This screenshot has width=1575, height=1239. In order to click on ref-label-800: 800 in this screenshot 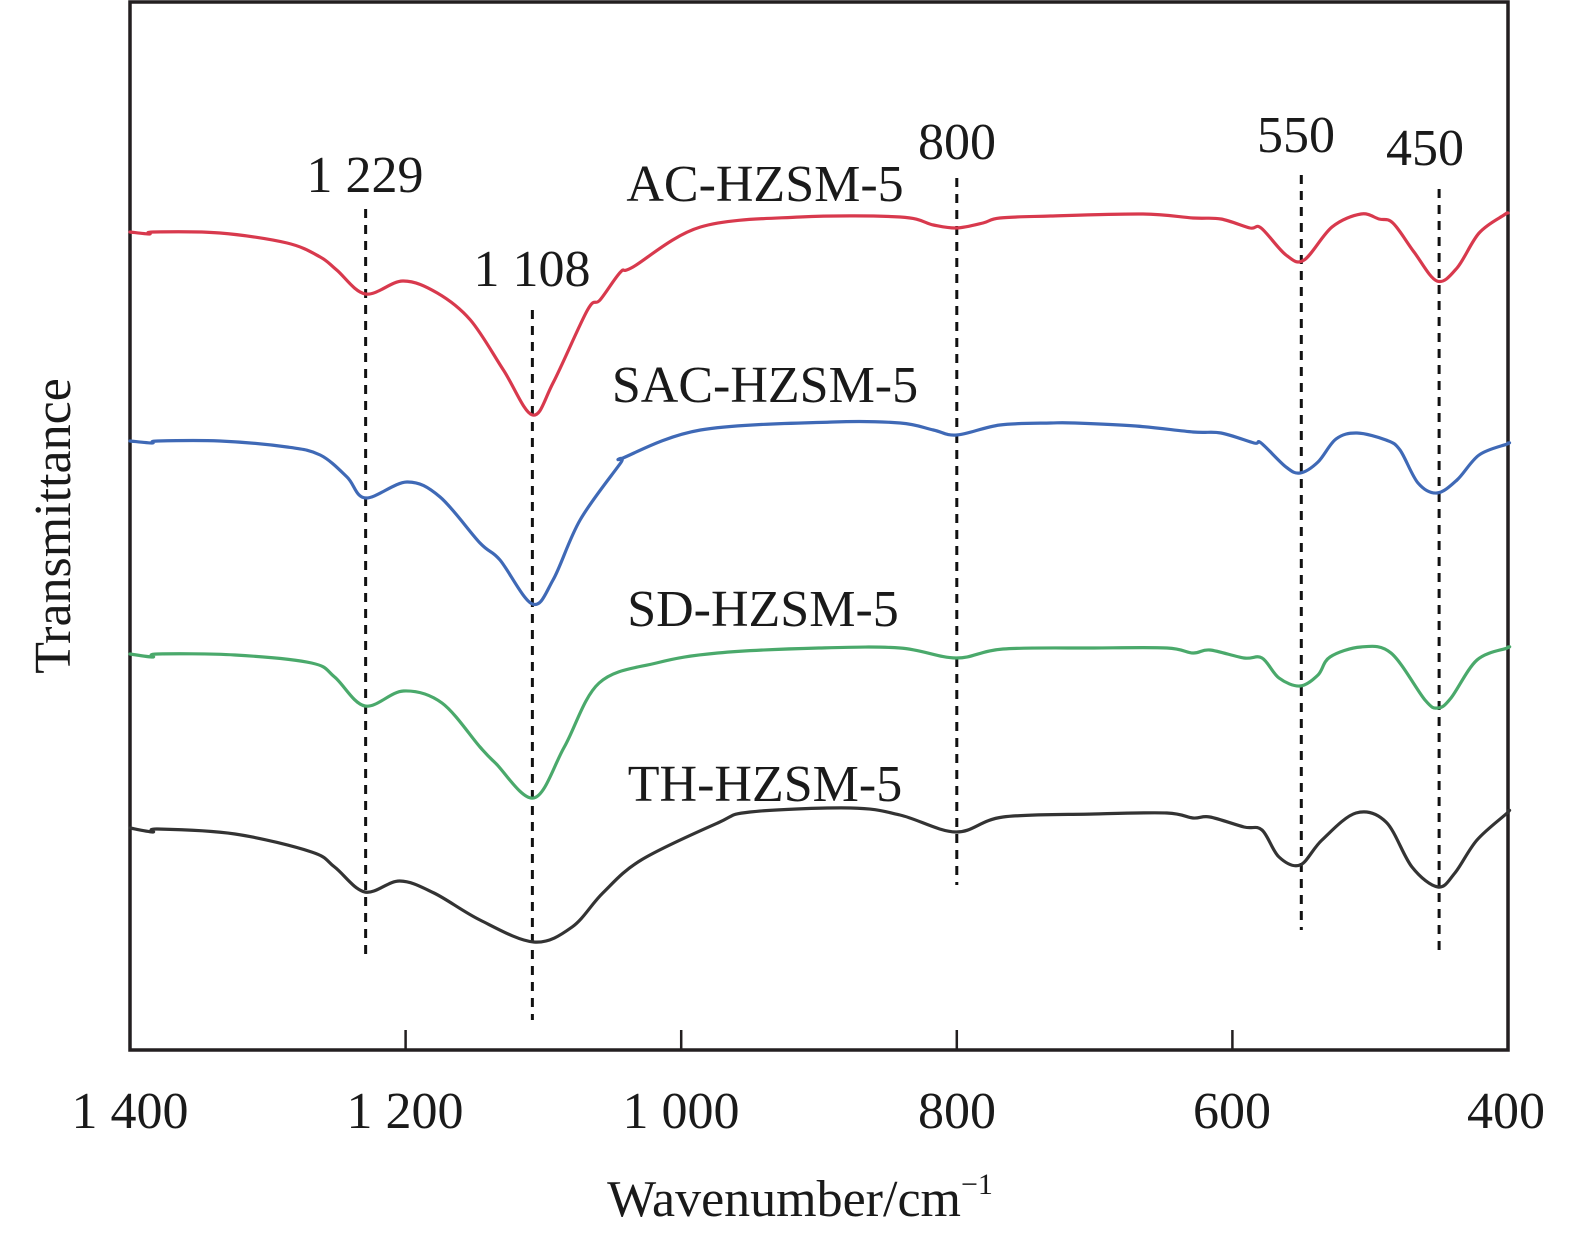, I will do `click(957, 142)`.